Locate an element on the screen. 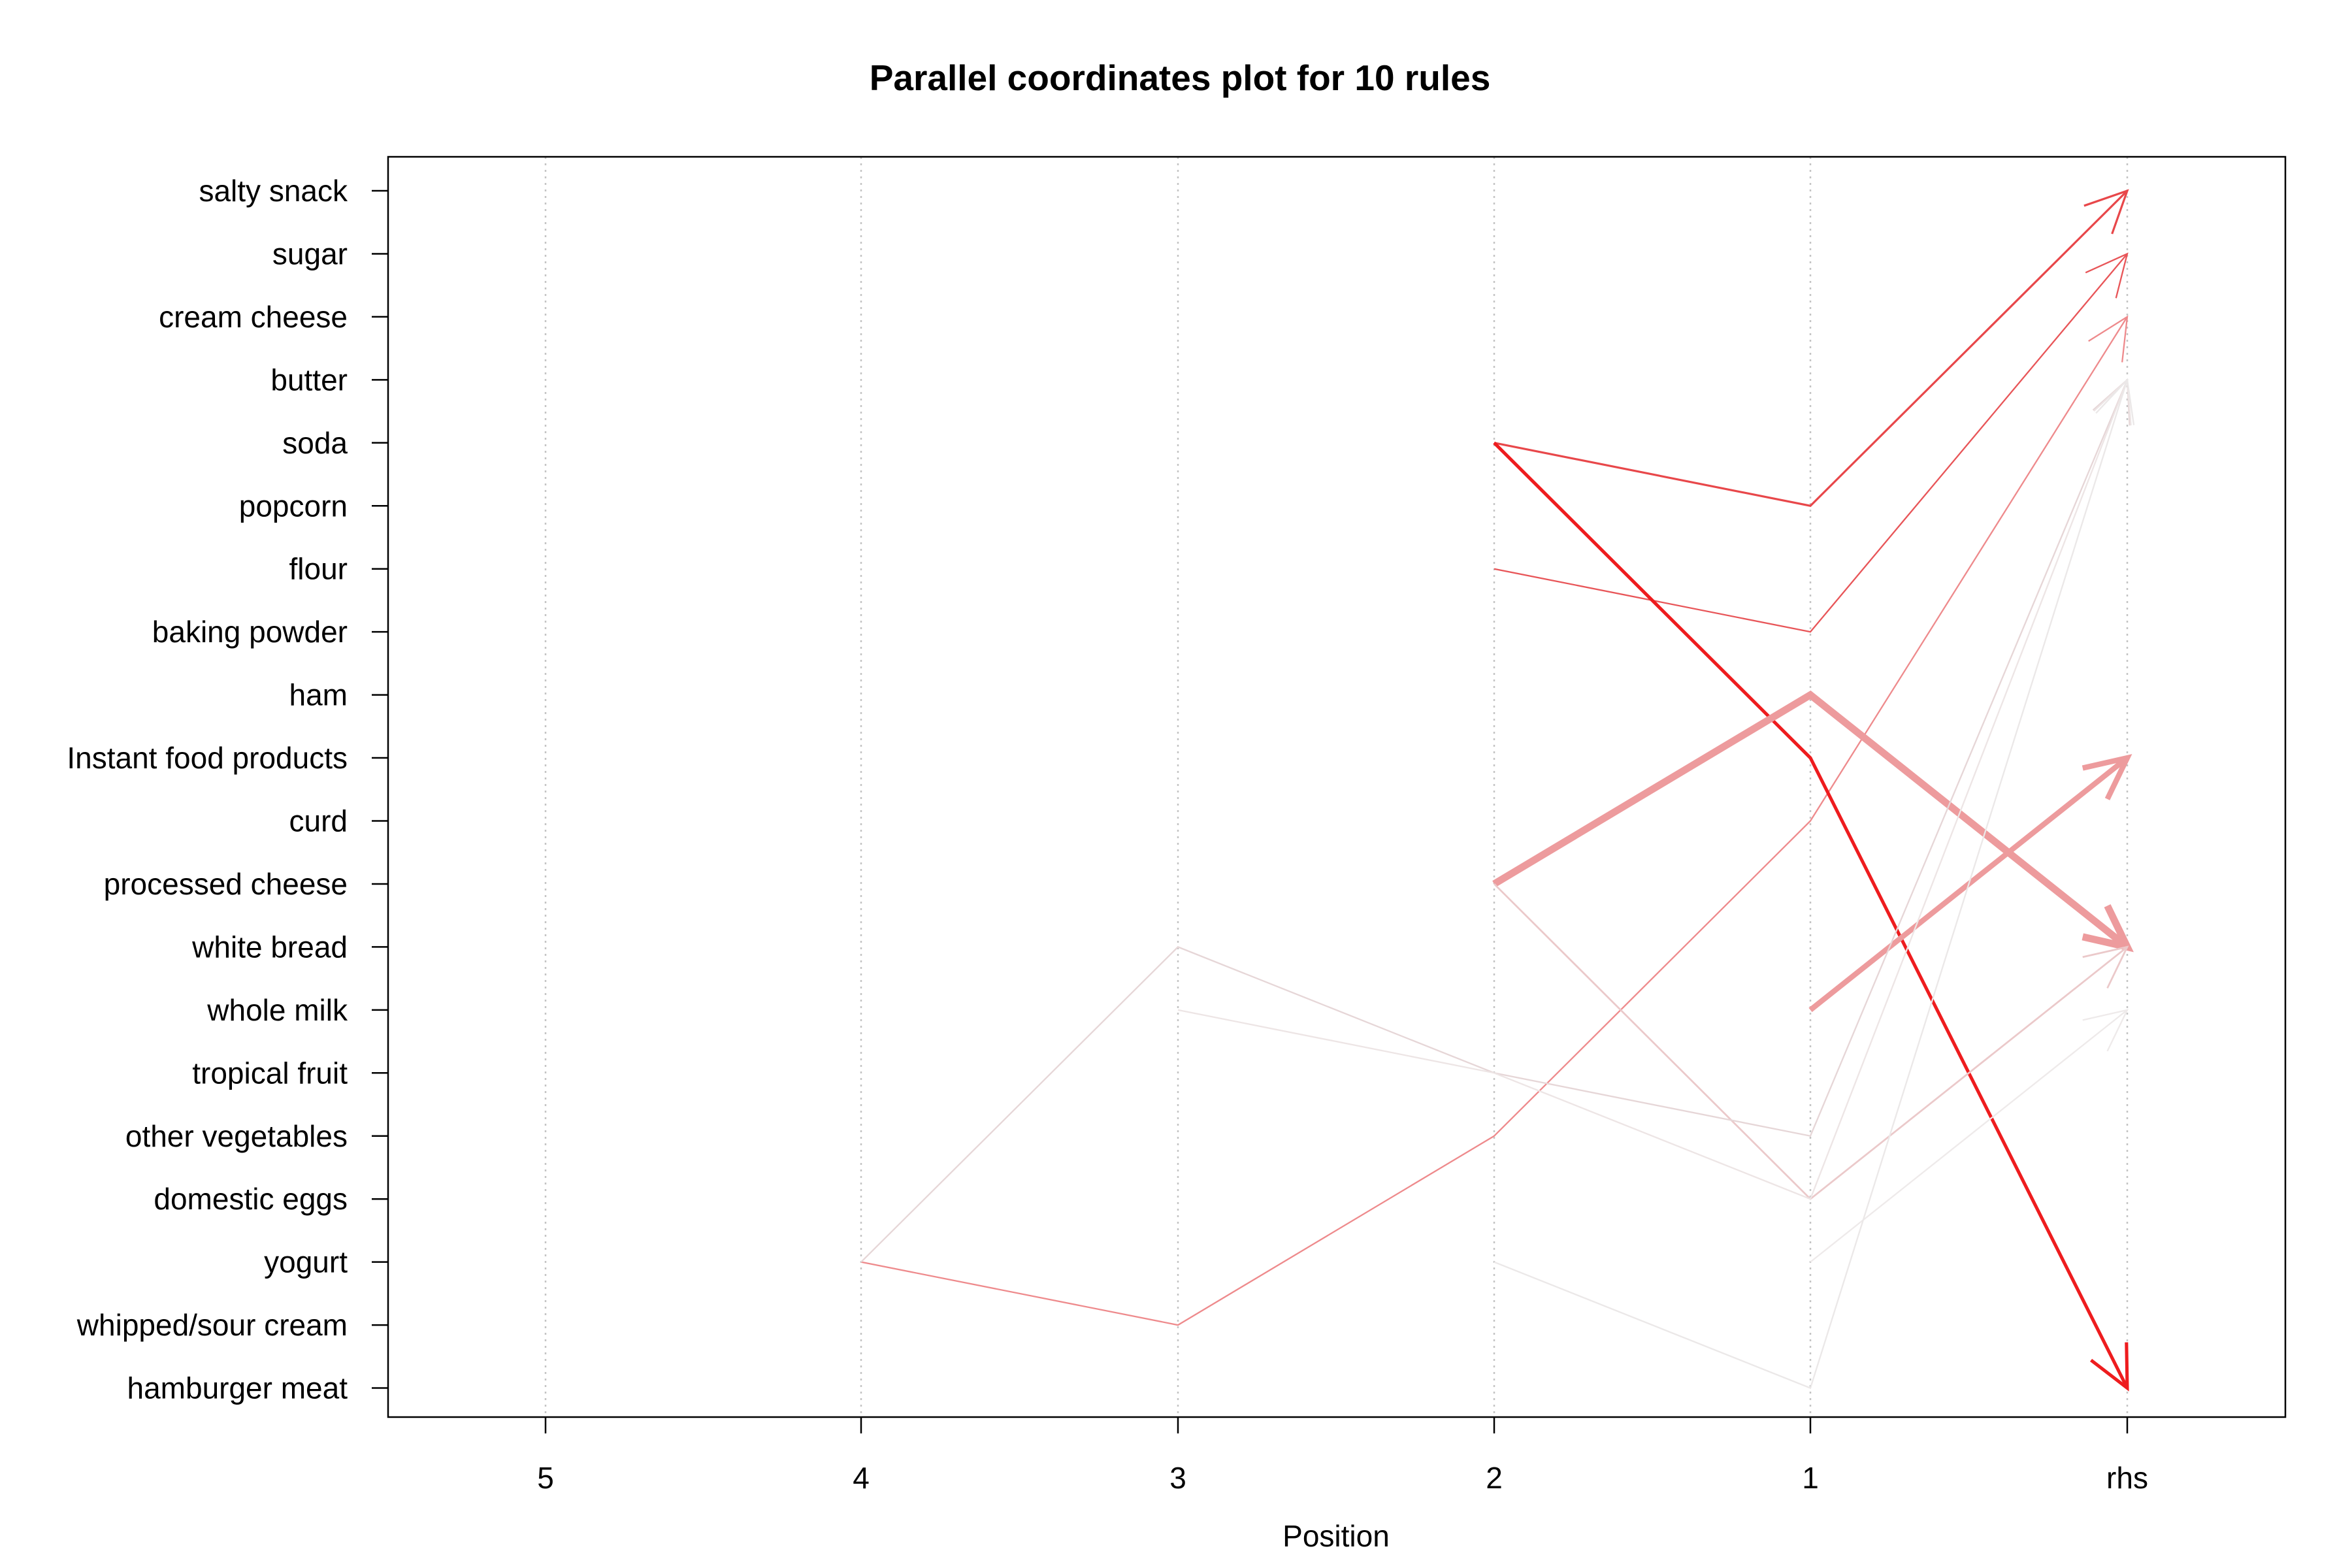 The height and width of the screenshot is (1568, 2352). x-tick-label-rhs: rhs is located at coordinates (2127, 1478).